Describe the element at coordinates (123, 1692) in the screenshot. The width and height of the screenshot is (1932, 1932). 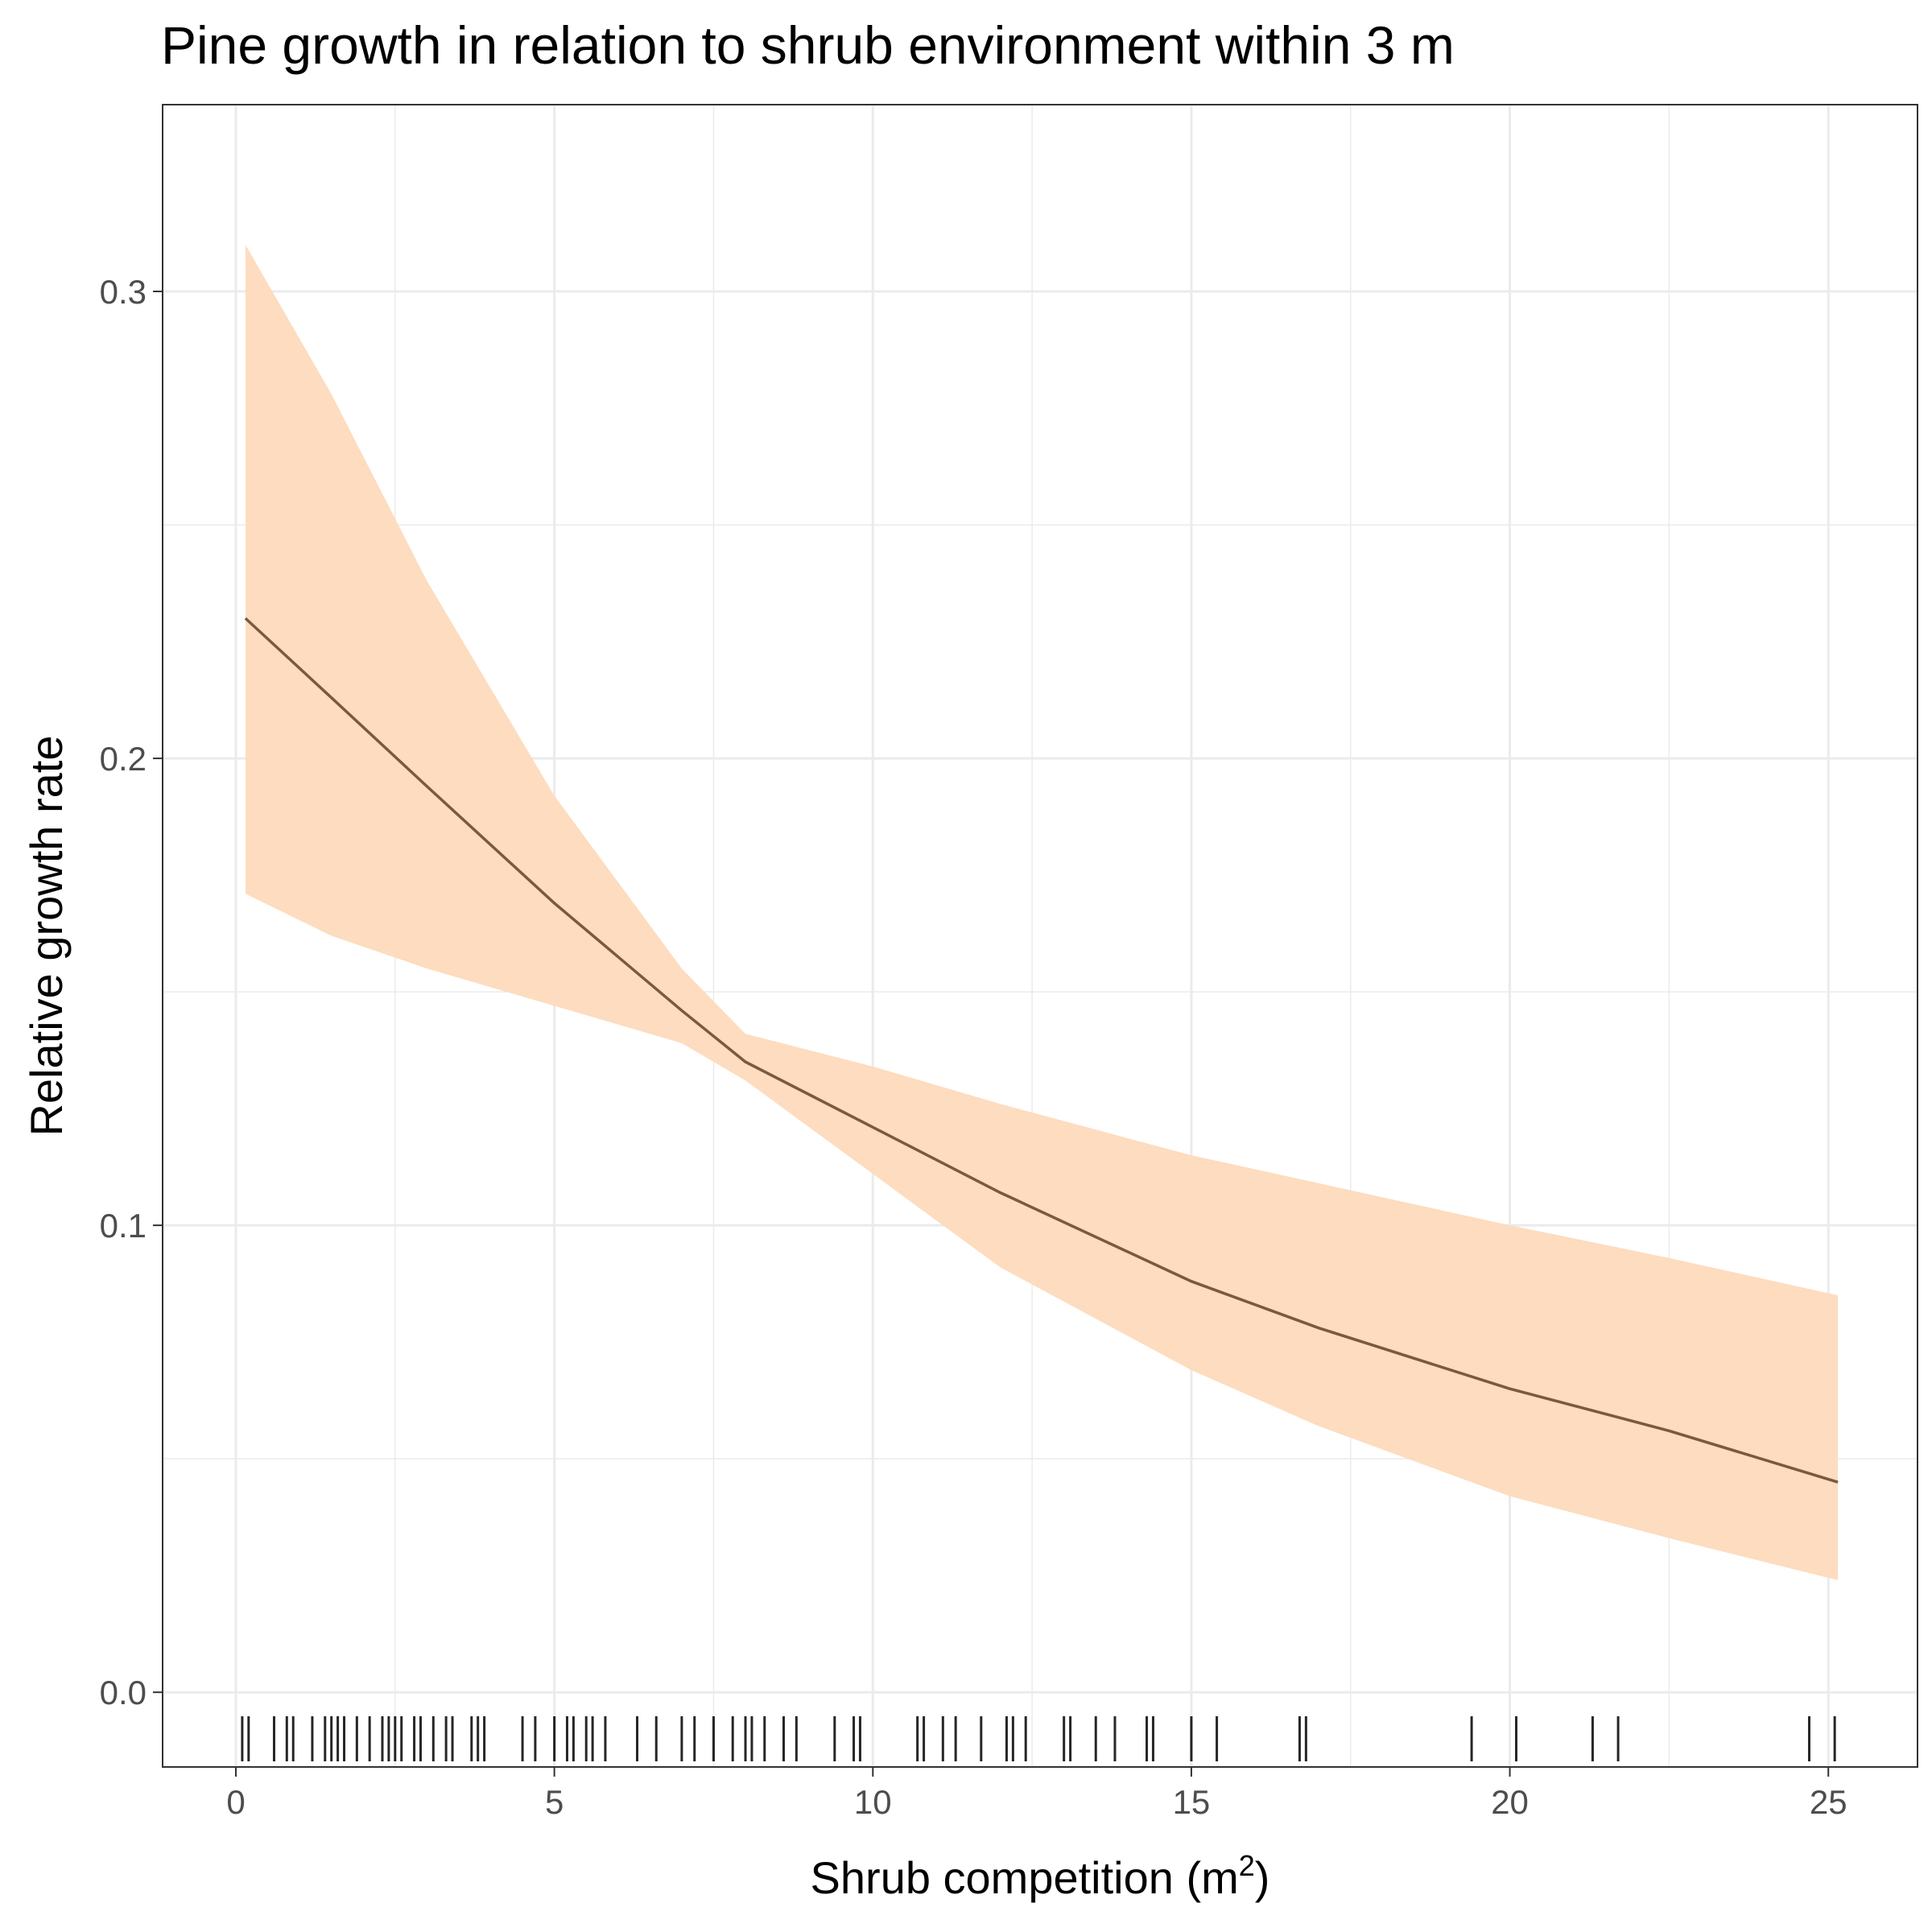
I see `y-tick-label: 0.0` at that location.